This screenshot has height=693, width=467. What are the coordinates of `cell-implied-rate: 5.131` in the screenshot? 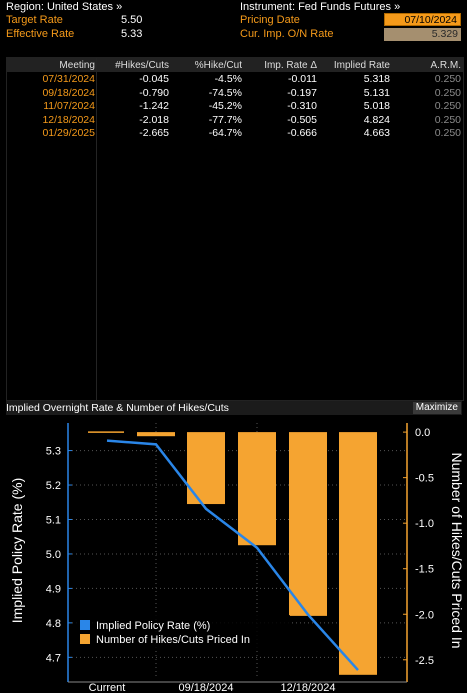 It's located at (376, 92).